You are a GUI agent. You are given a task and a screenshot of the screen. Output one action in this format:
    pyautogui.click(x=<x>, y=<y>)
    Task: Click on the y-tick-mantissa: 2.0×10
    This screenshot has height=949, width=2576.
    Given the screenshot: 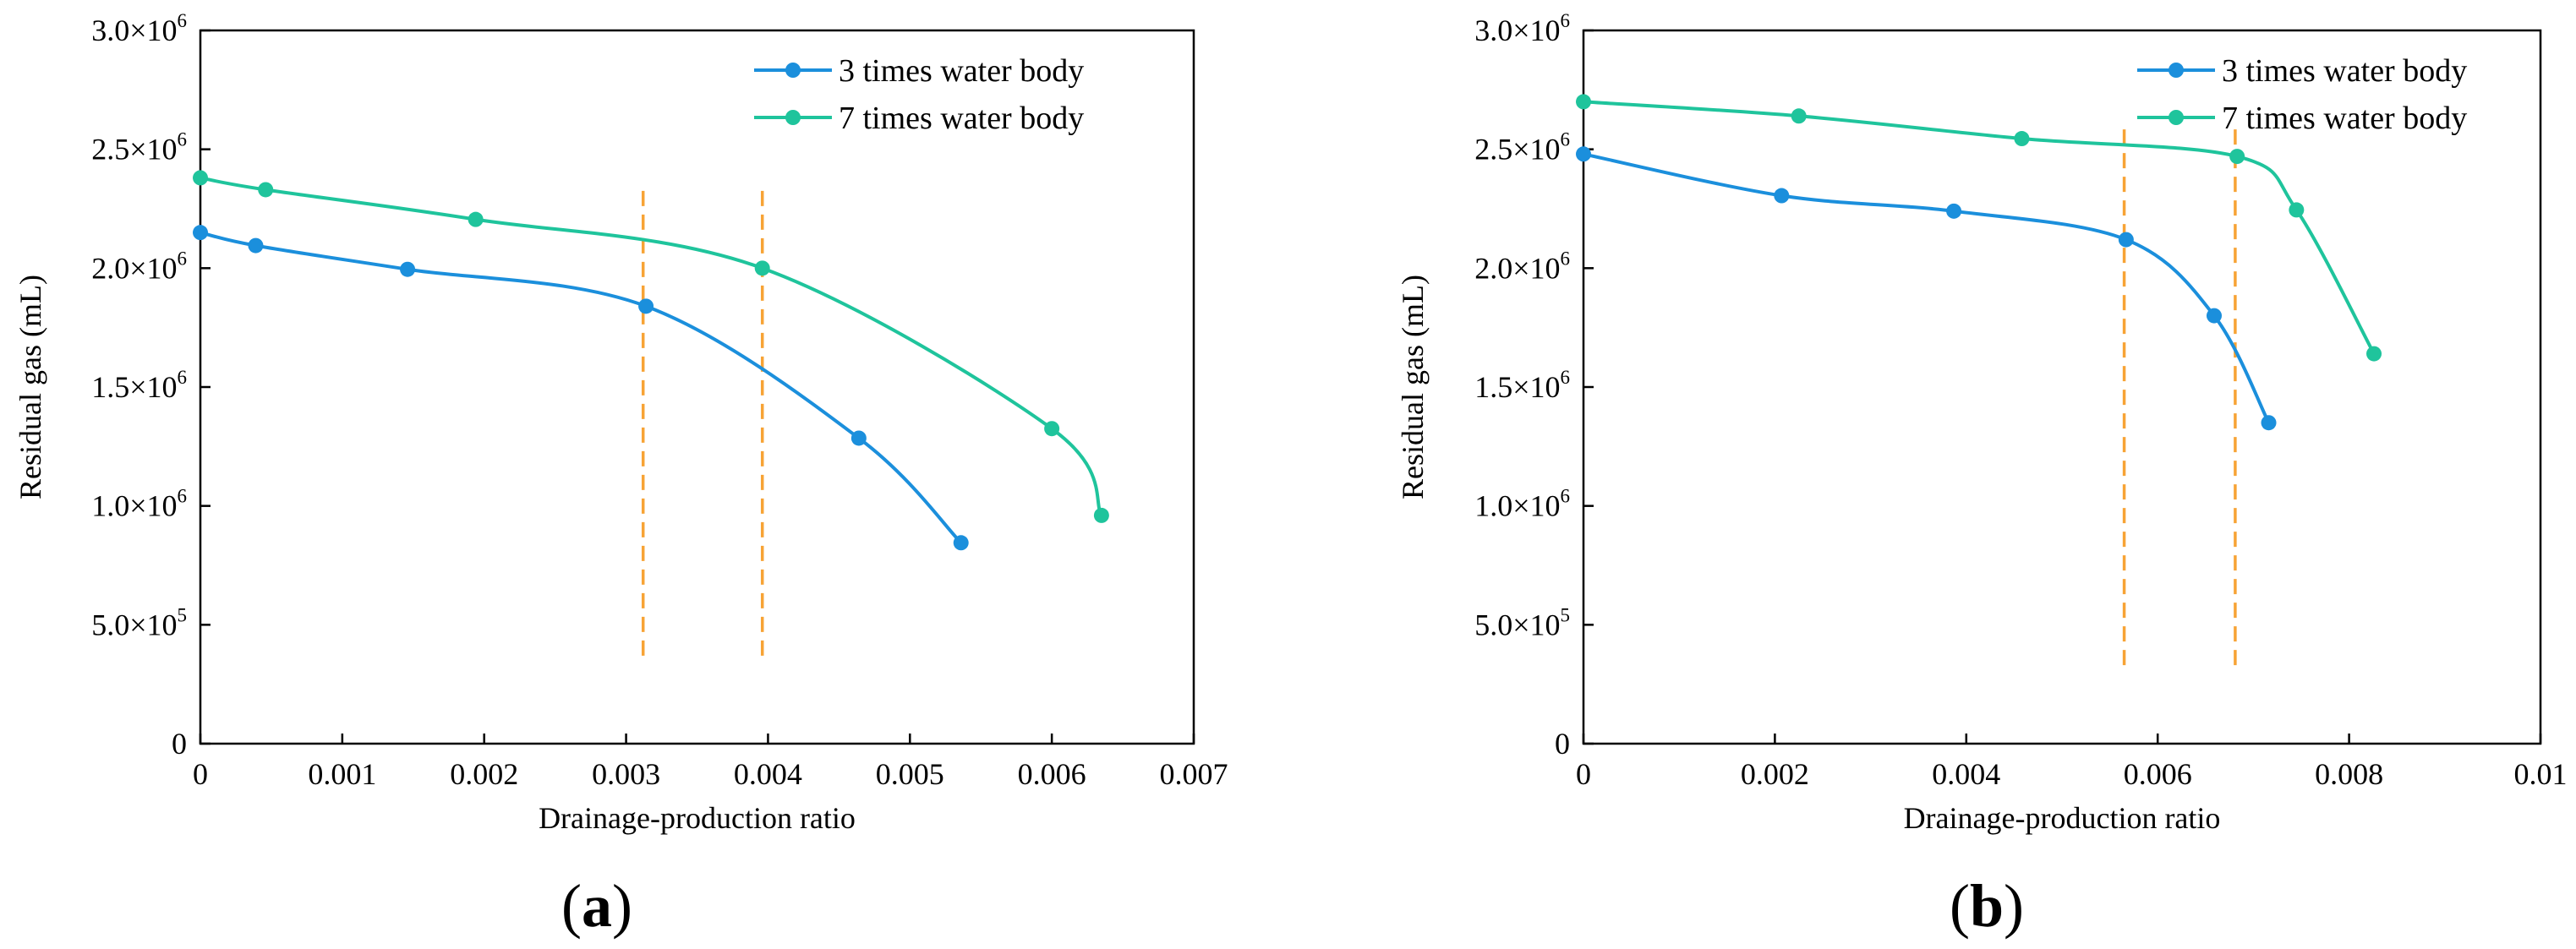 What is the action you would take?
    pyautogui.click(x=134, y=268)
    